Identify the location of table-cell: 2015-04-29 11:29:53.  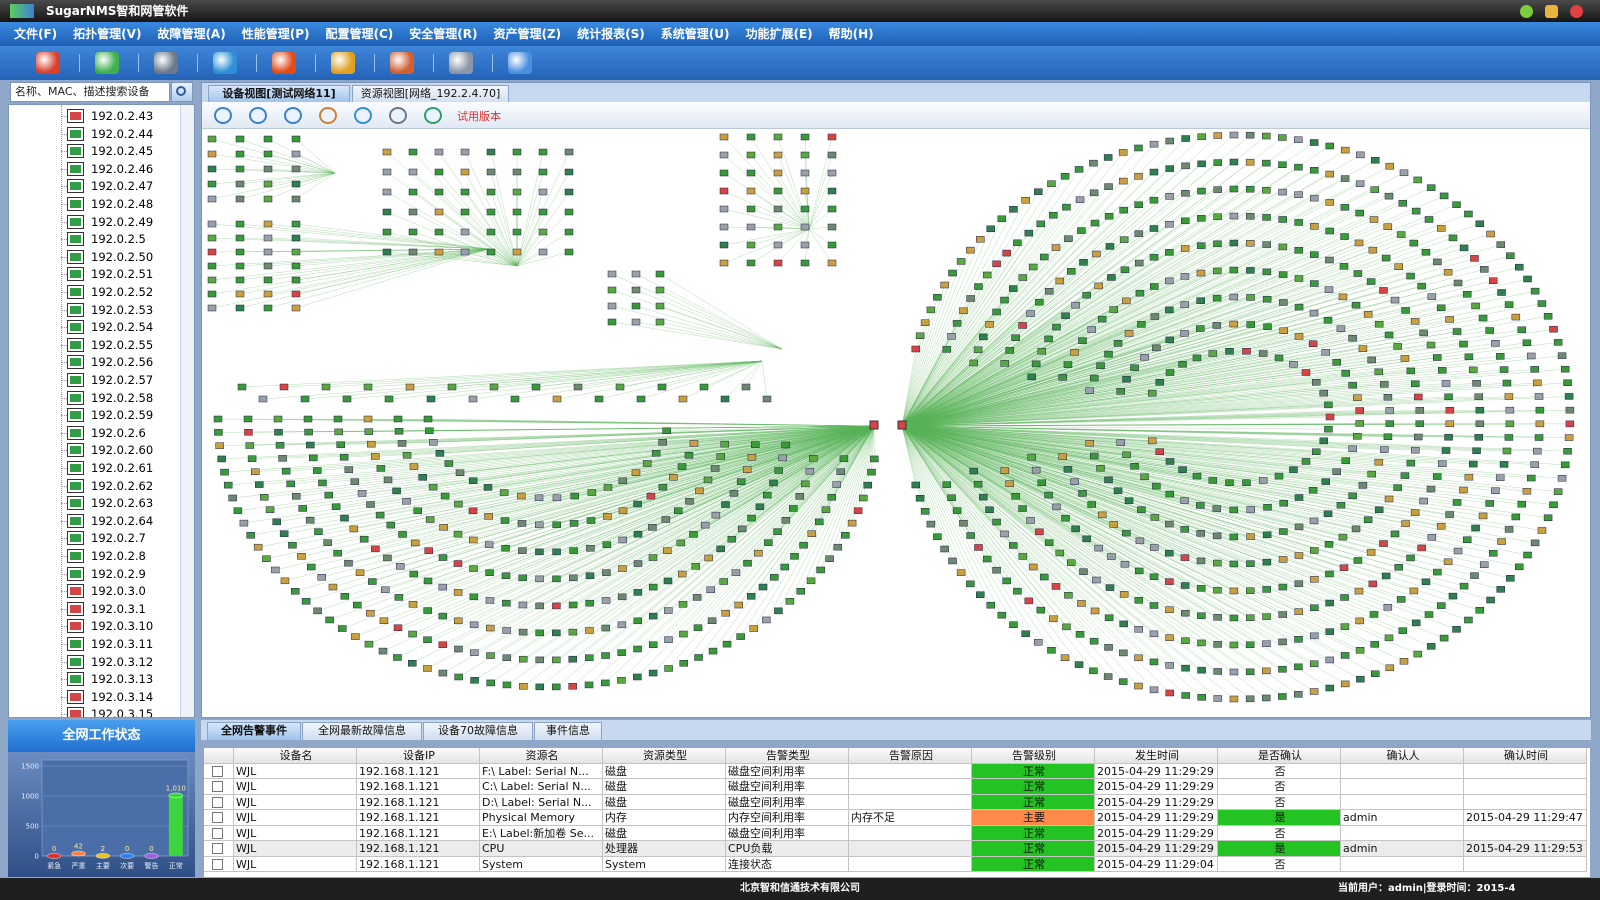
(1525, 849).